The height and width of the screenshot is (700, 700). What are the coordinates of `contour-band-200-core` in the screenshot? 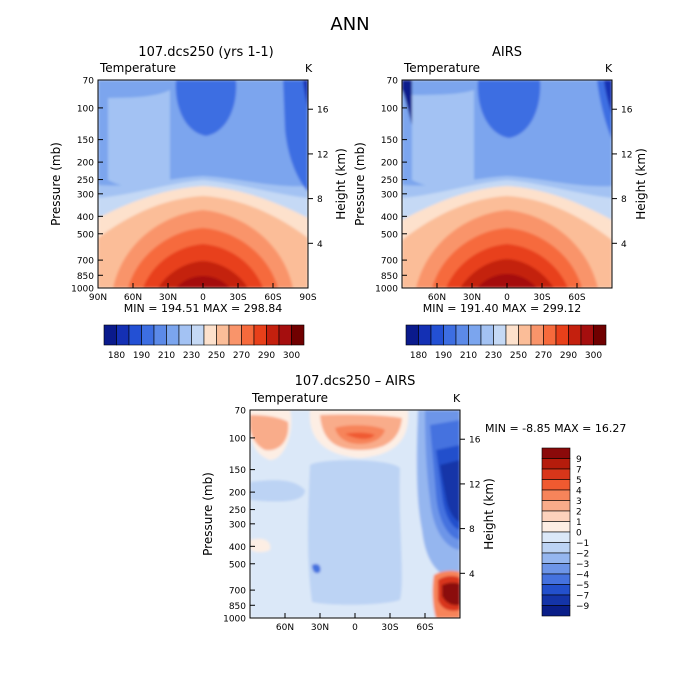 It's located at (206, 108).